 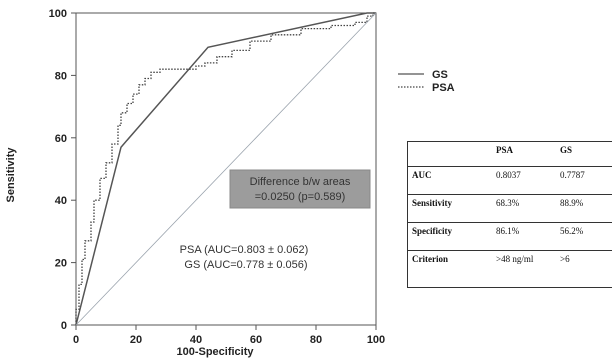 I want to click on gs-auc-annotation: GS (AUC=0.778 ± 0.056), so click(x=245, y=265).